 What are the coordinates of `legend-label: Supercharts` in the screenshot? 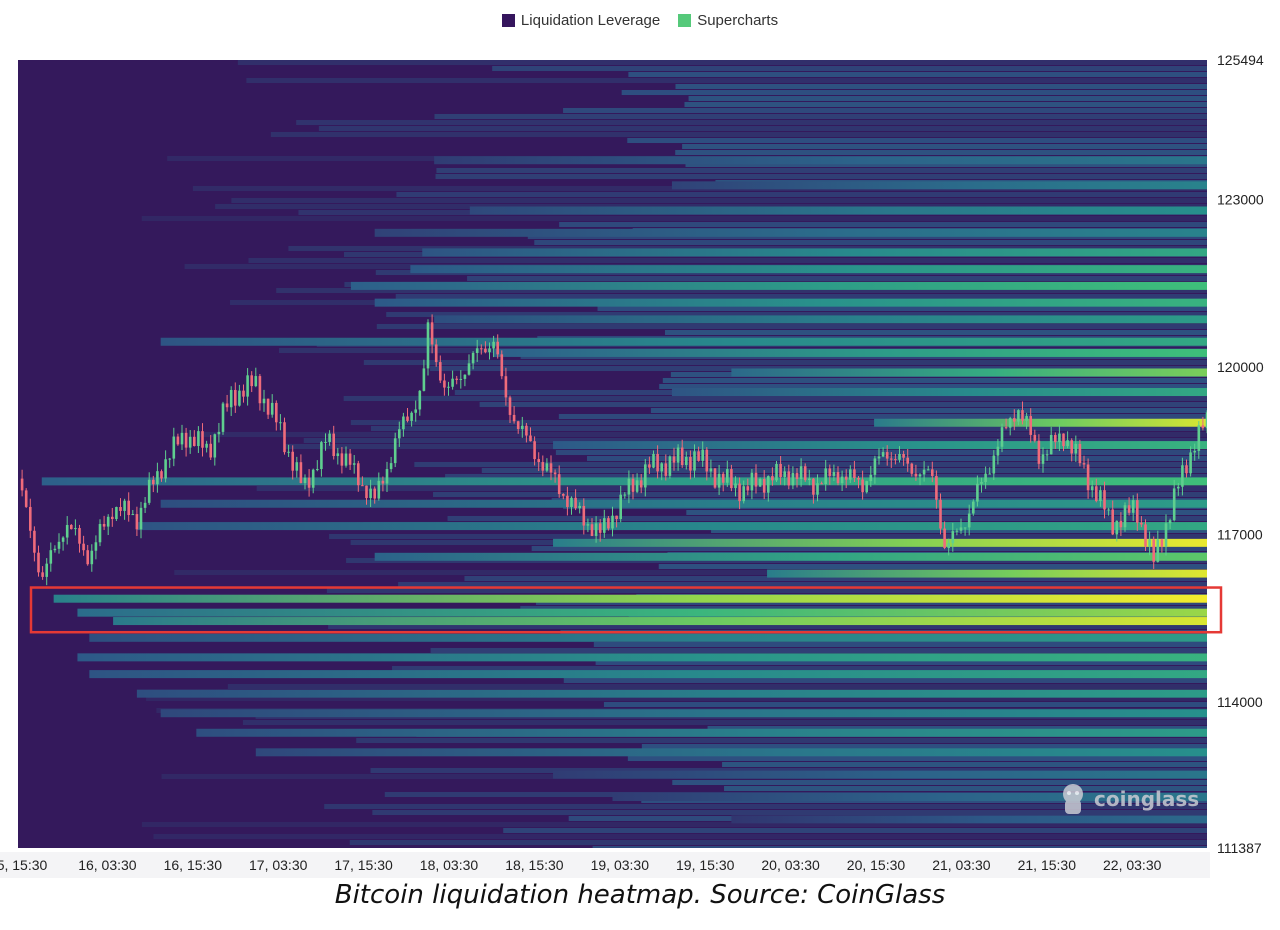 It's located at (738, 20).